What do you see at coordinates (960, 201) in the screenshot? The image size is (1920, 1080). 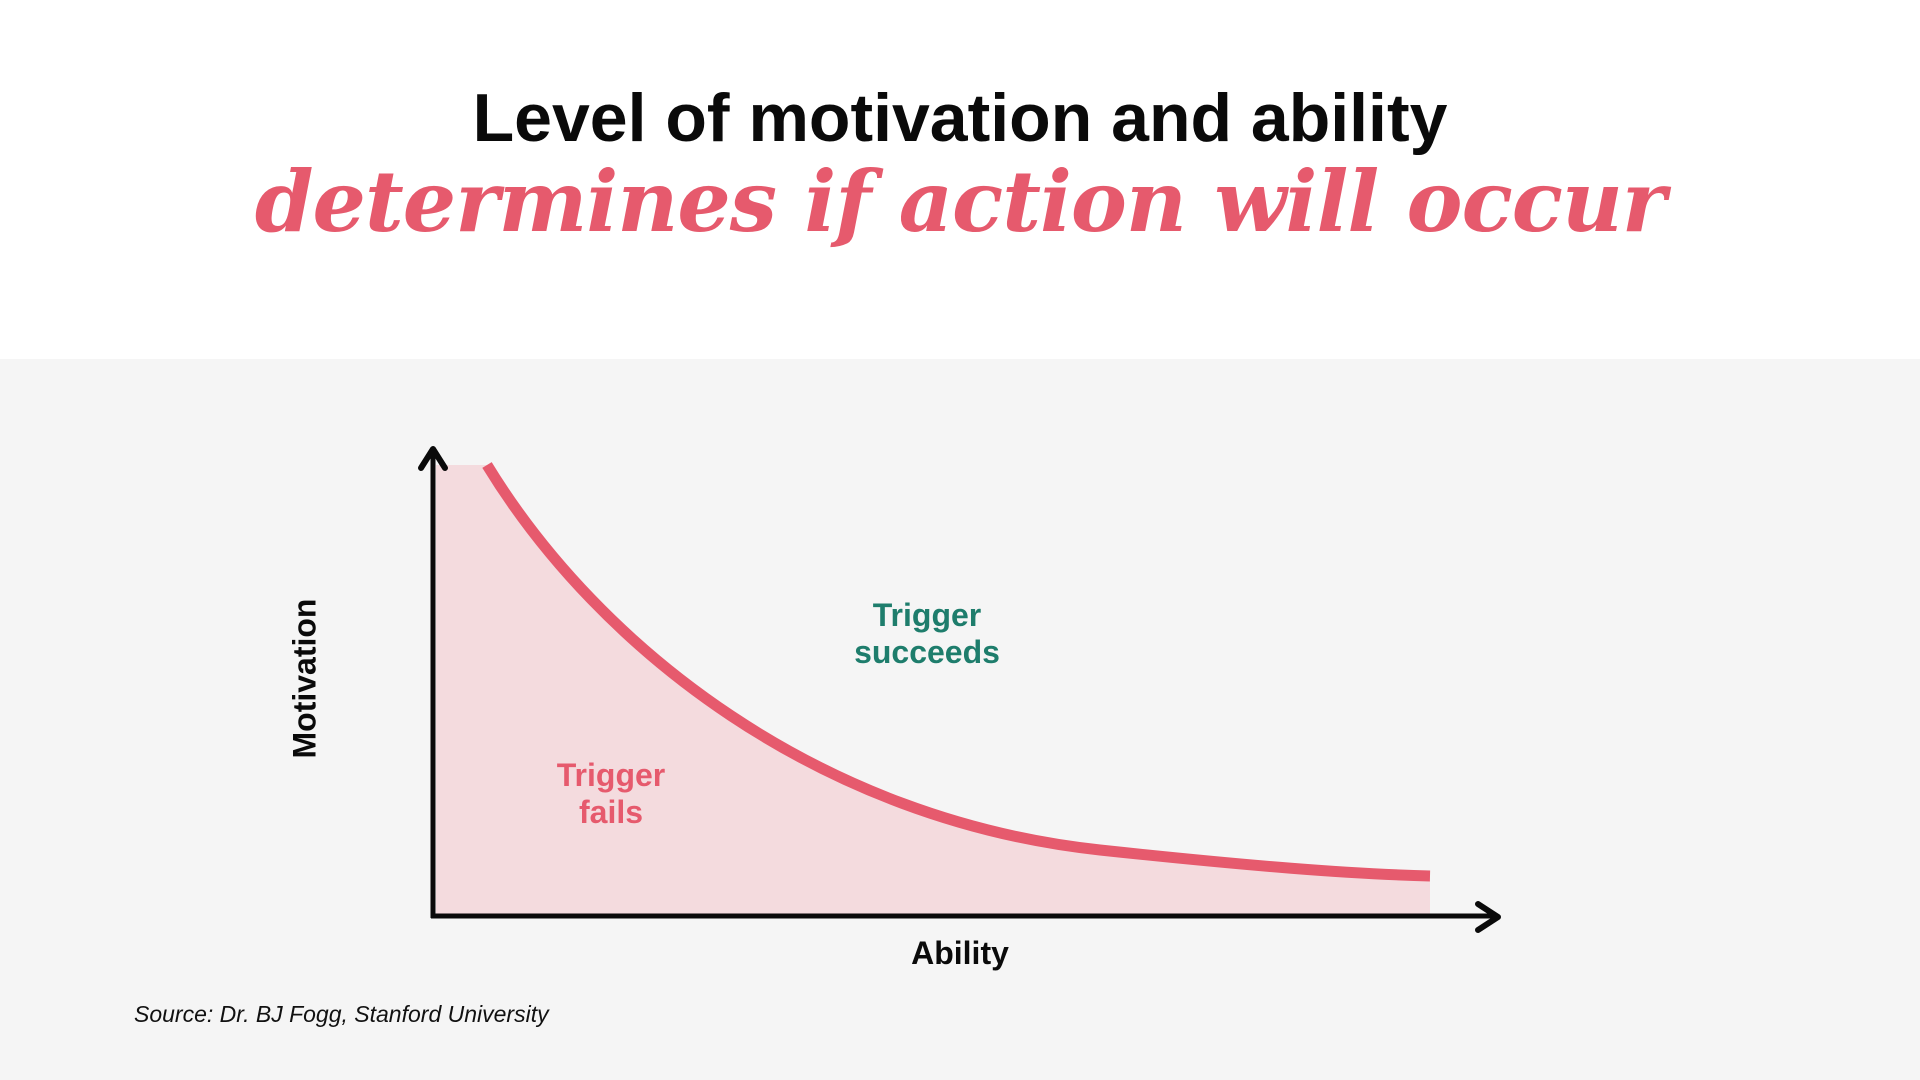 I see `slide-subtitle: determines if action will occur` at bounding box center [960, 201].